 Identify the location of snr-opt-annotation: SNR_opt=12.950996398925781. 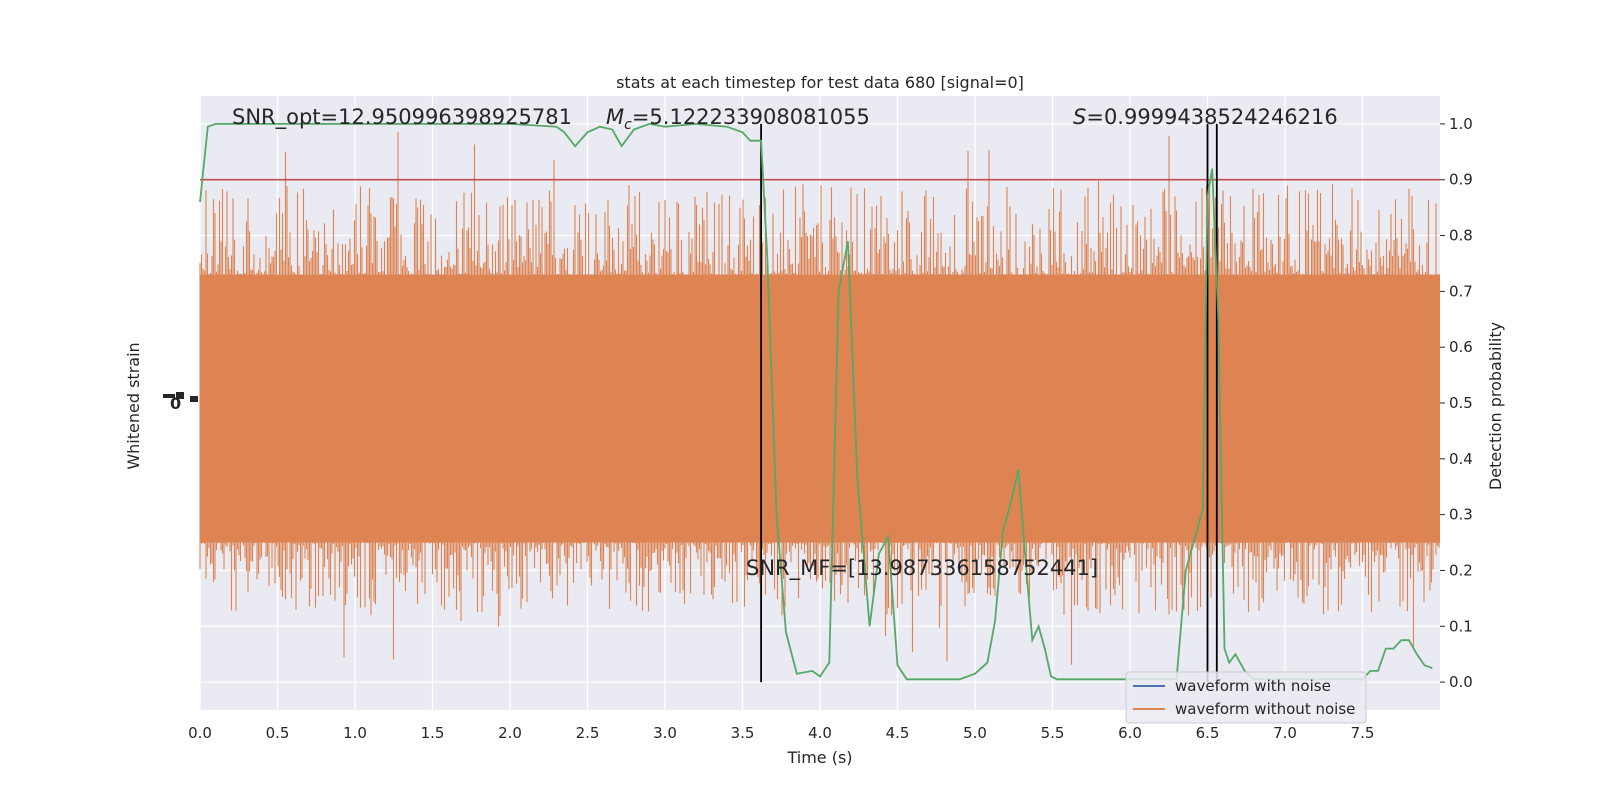
(402, 117).